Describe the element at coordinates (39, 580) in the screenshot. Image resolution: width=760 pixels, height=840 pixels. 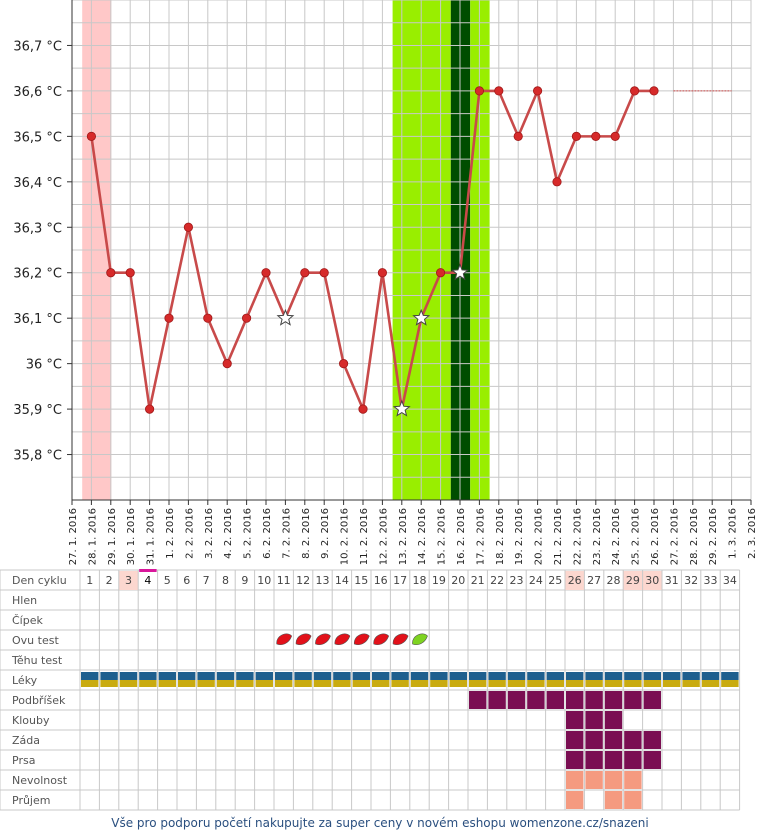
I see `row-label: Den cyklu` at that location.